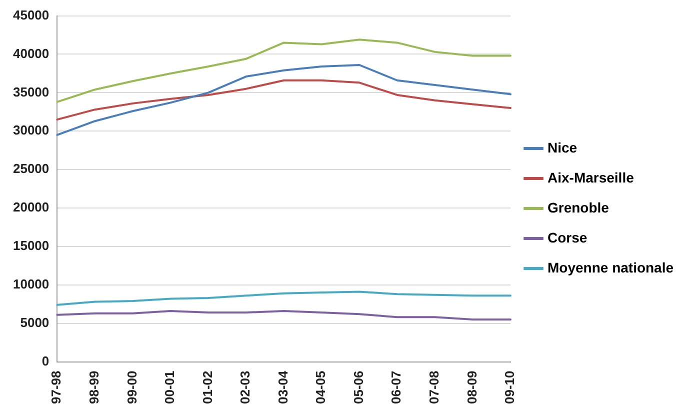 The width and height of the screenshot is (689, 412). What do you see at coordinates (579, 207) in the screenshot?
I see `legend-label: Grenoble` at bounding box center [579, 207].